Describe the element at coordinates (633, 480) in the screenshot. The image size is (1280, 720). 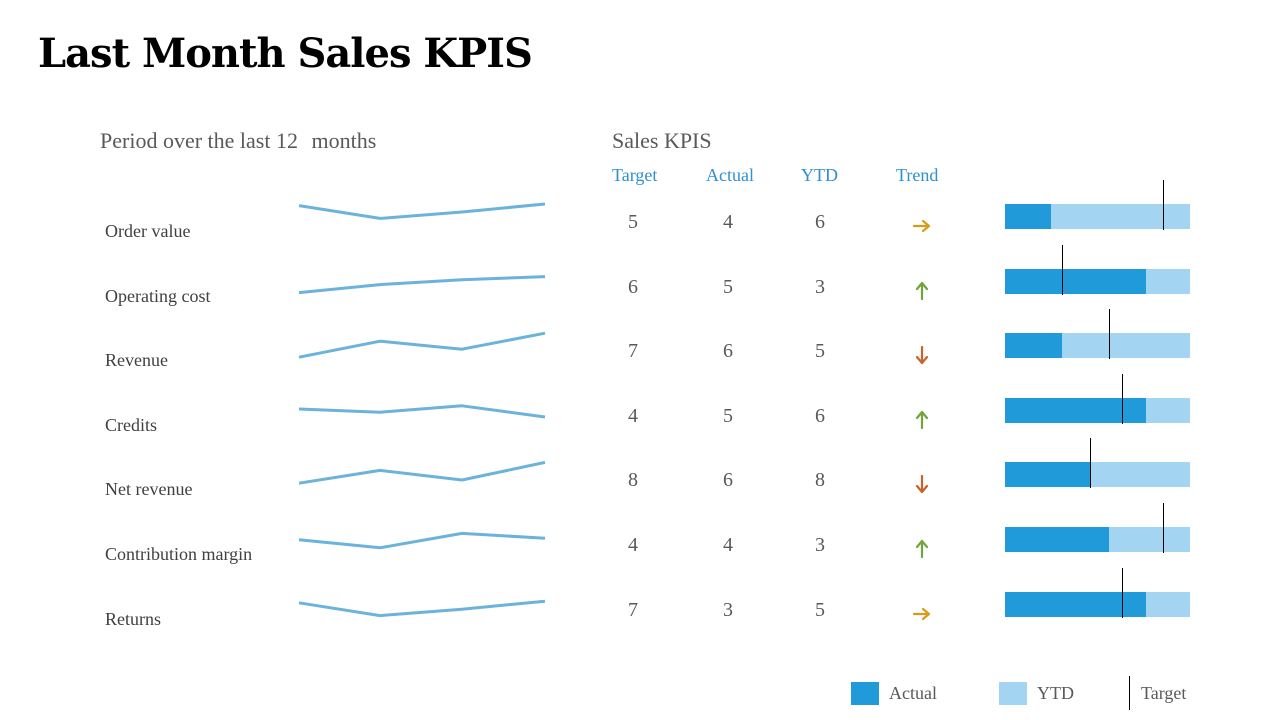
I see `target-value: 8` at that location.